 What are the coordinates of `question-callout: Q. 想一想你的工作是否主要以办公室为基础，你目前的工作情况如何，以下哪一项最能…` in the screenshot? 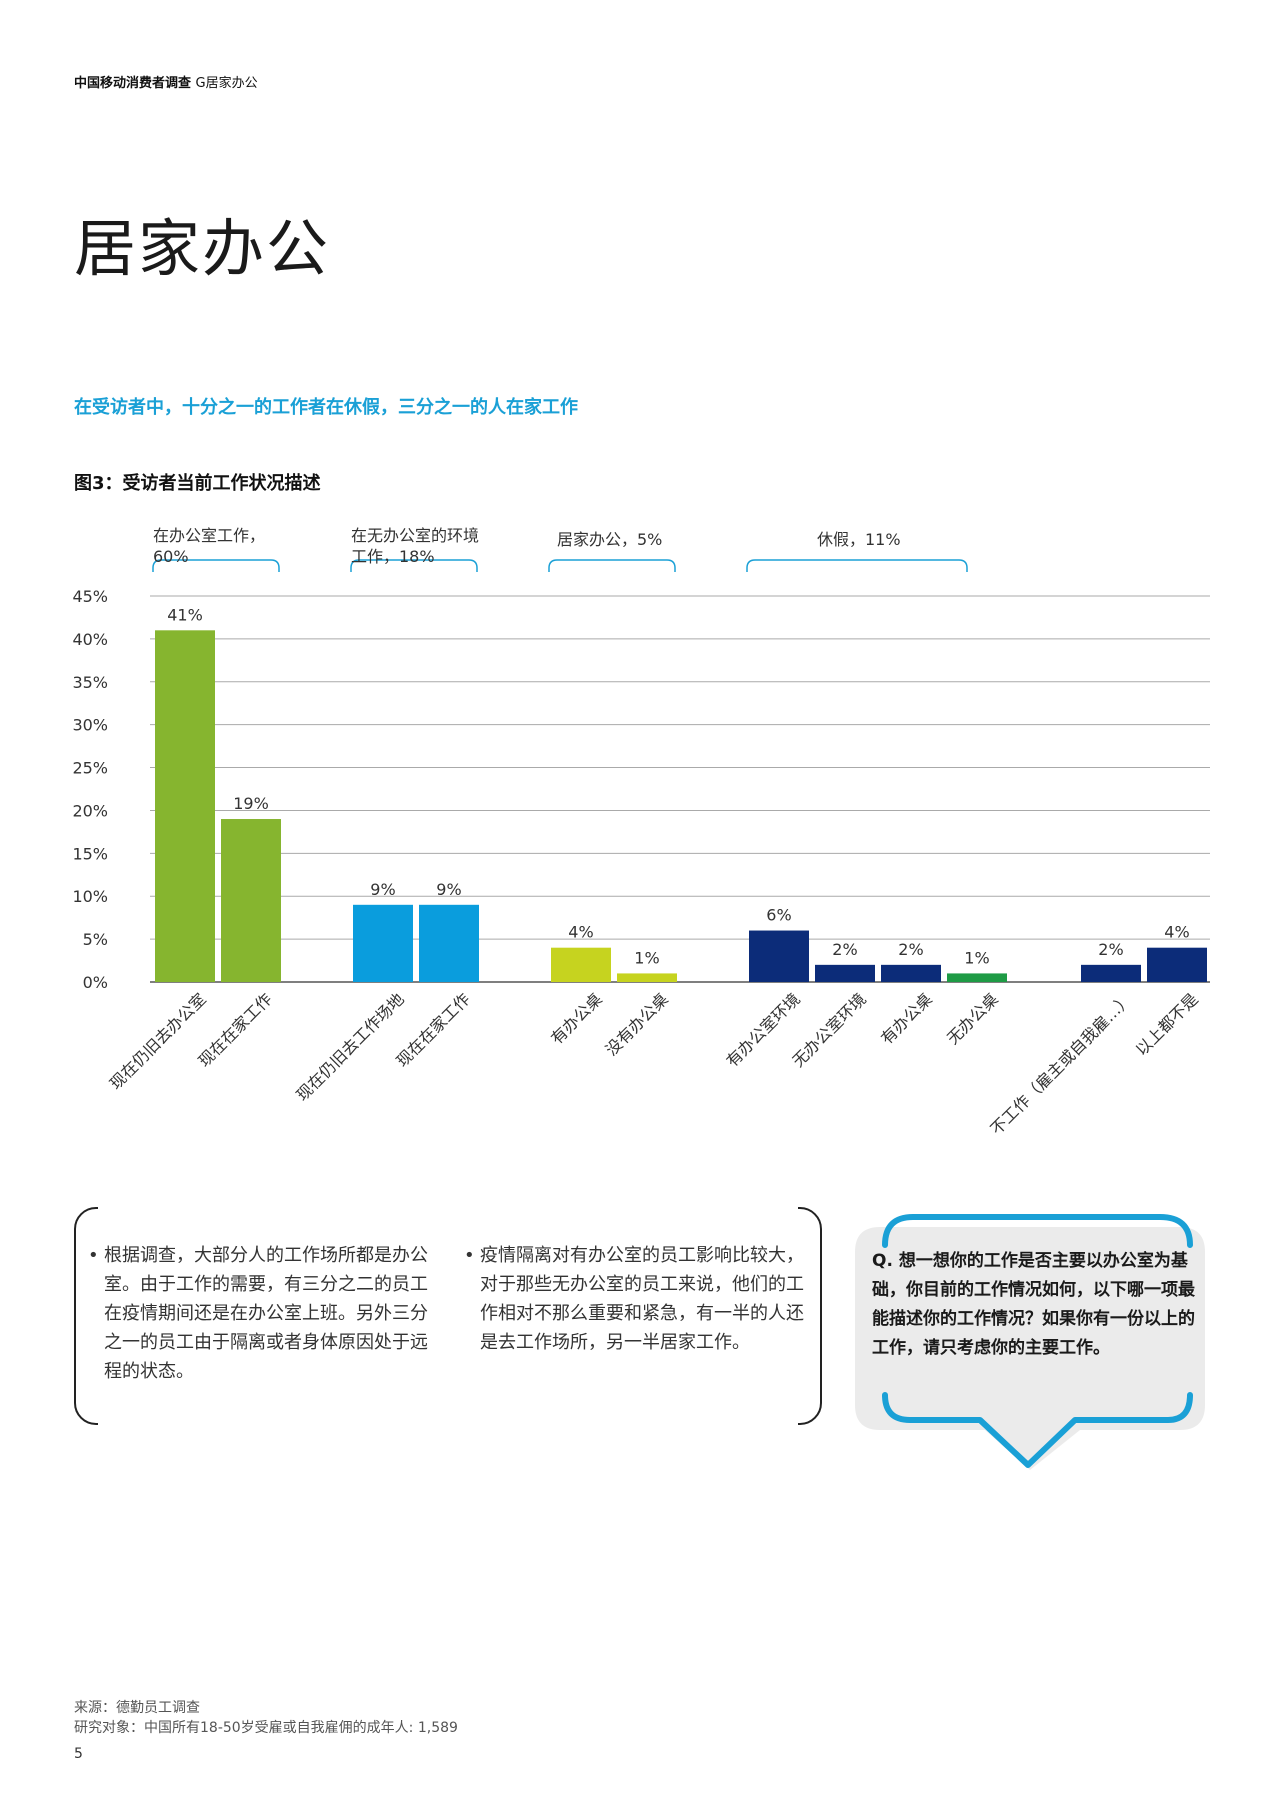 It's located at (1035, 1355).